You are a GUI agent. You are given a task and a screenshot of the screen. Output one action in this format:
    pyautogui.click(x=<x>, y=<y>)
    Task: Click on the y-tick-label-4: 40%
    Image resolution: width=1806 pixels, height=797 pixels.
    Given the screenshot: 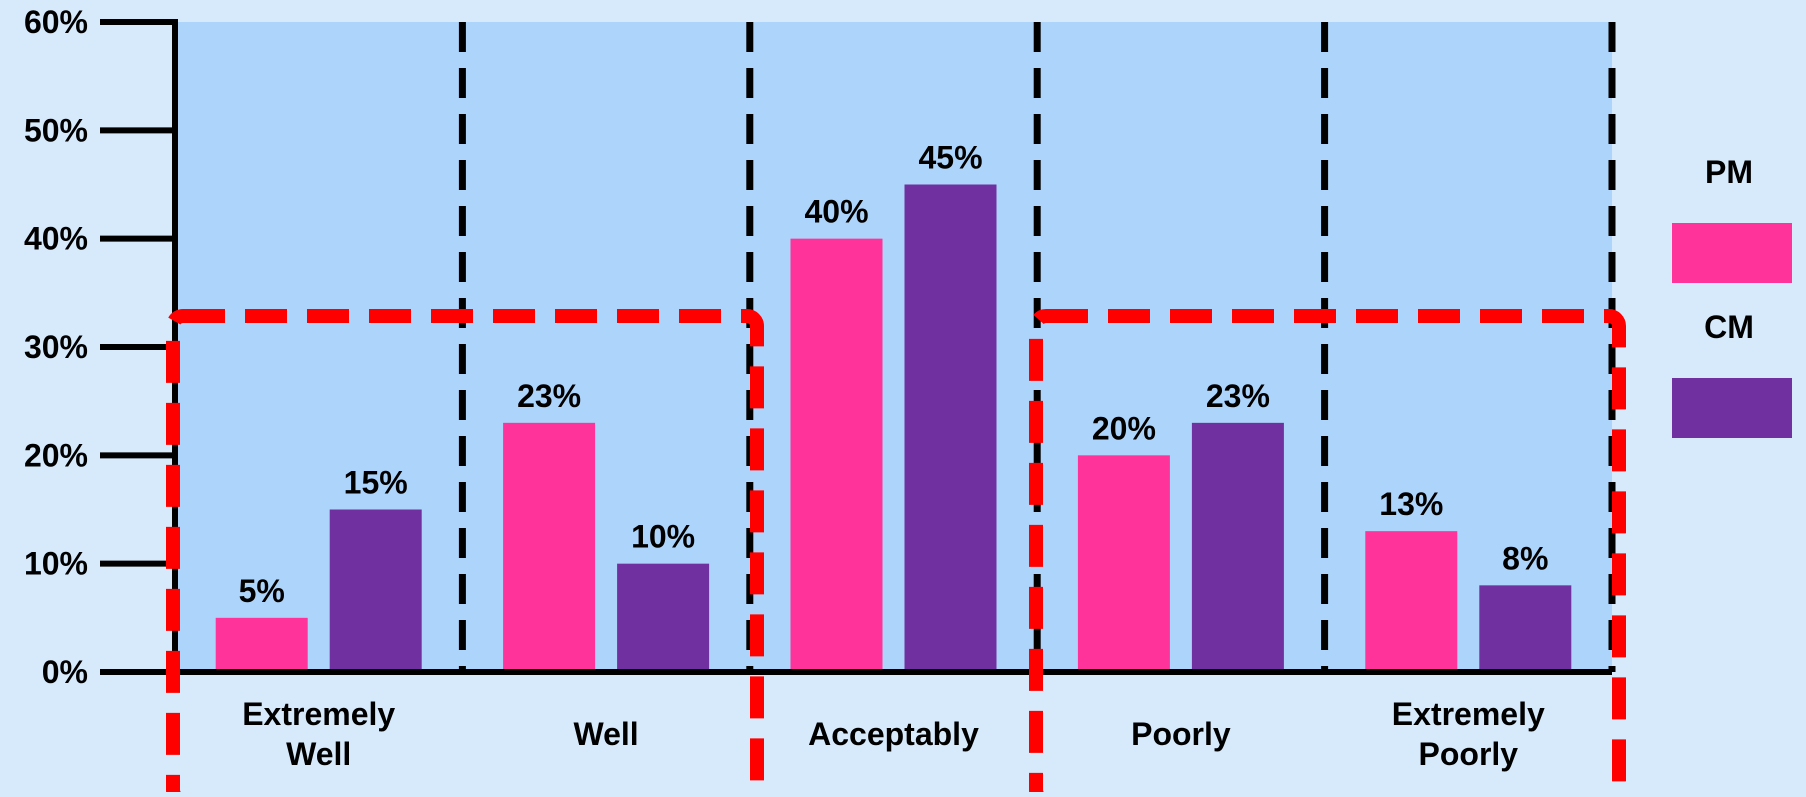 What is the action you would take?
    pyautogui.click(x=56, y=239)
    